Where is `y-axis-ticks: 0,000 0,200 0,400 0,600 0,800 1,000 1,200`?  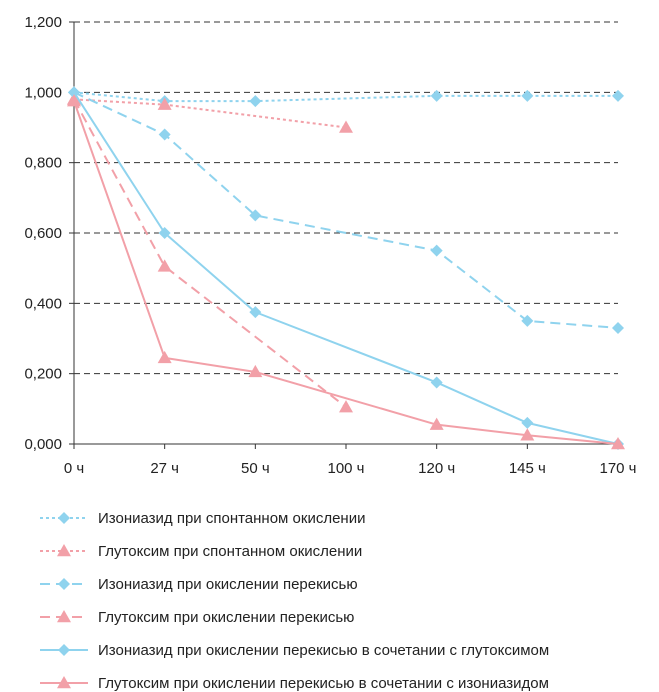
y-axis-ticks: 0,000 0,200 0,400 0,600 0,800 1,000 1,200 is located at coordinates (49, 233).